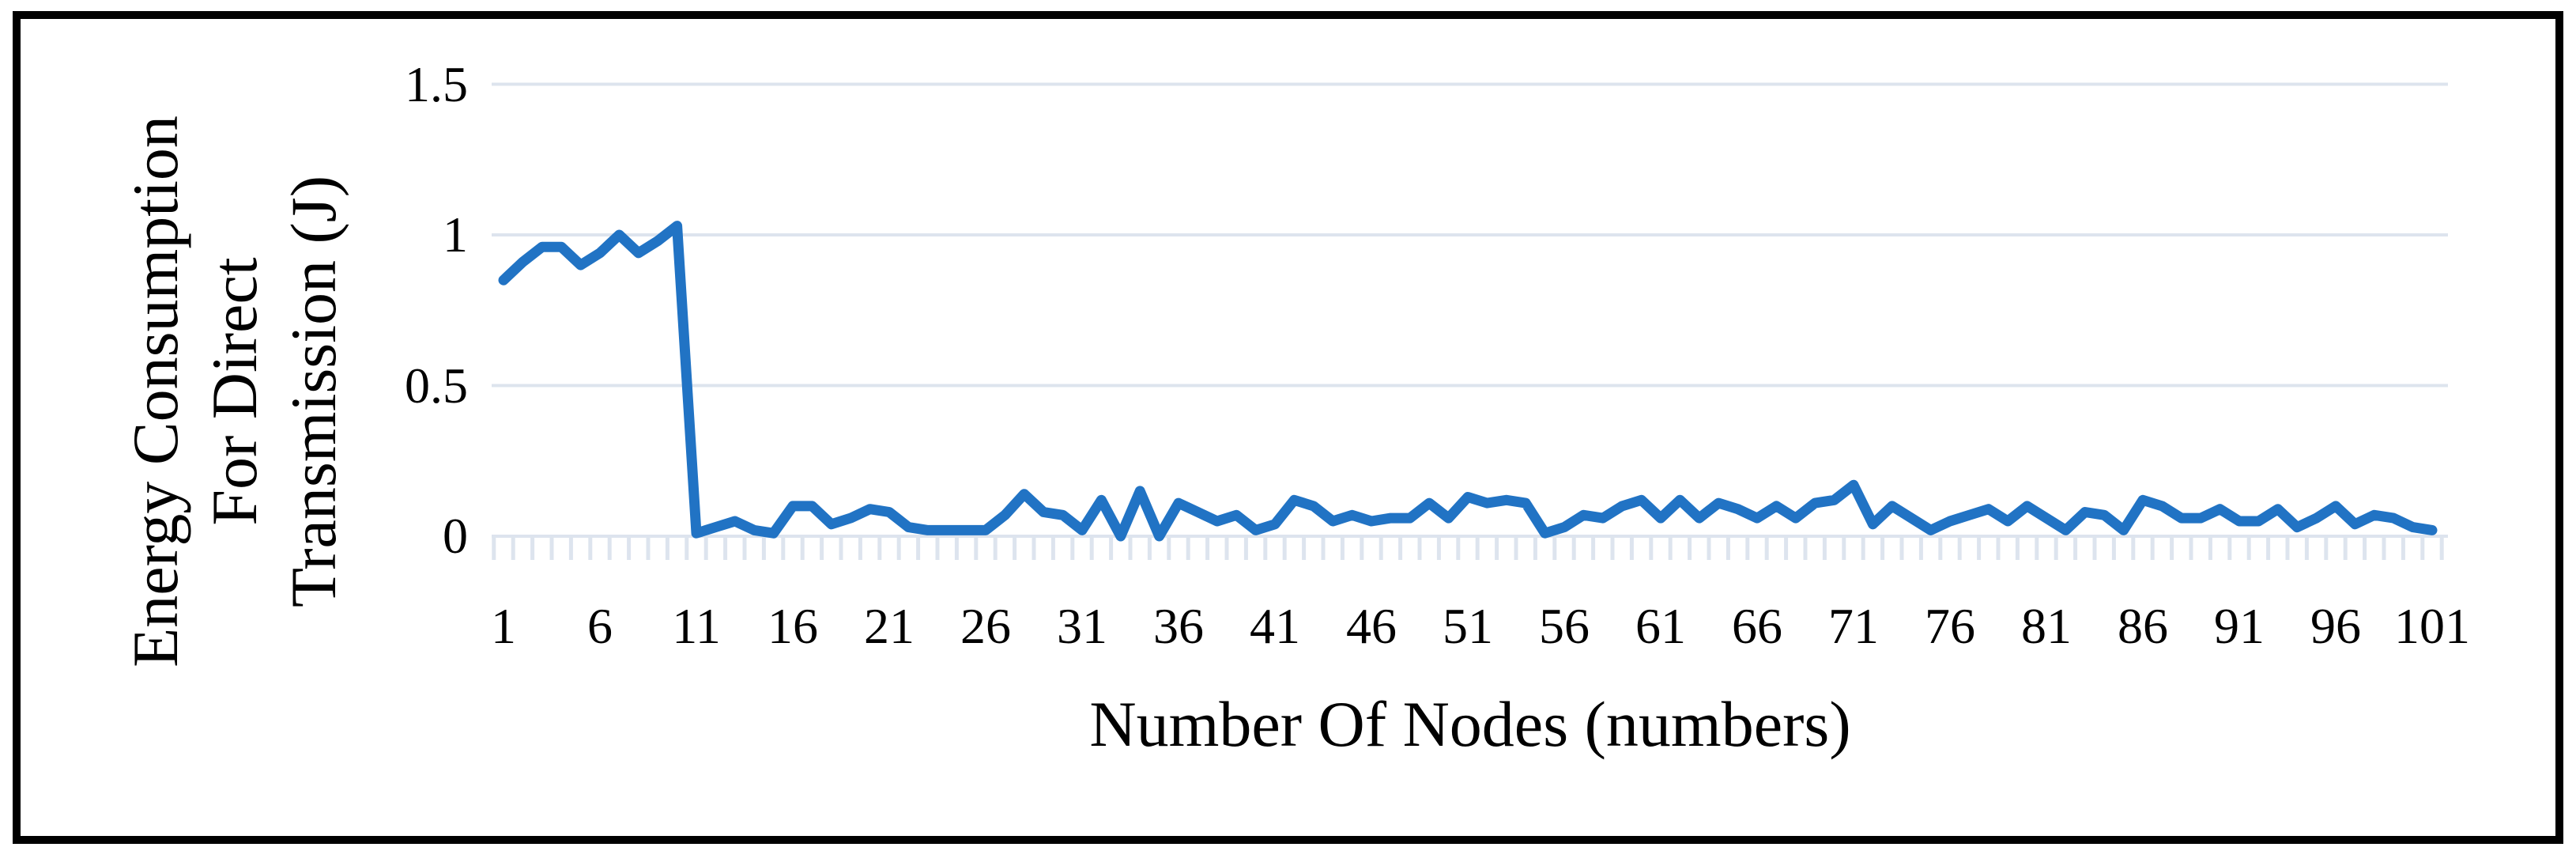 The image size is (2576, 866). I want to click on x-tick-label-21: 21, so click(889, 626).